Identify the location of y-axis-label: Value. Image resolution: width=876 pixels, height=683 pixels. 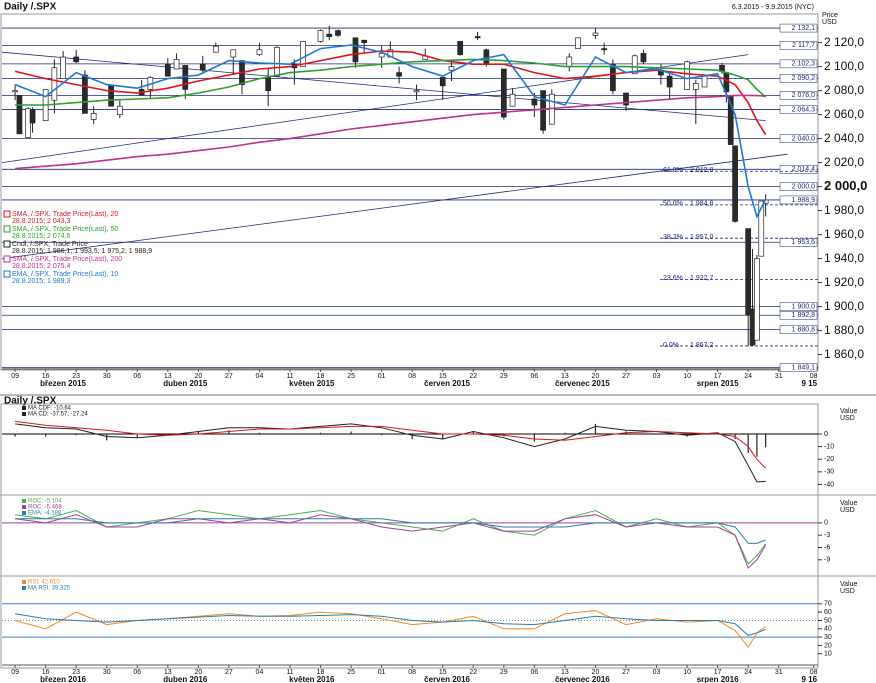
(848, 584).